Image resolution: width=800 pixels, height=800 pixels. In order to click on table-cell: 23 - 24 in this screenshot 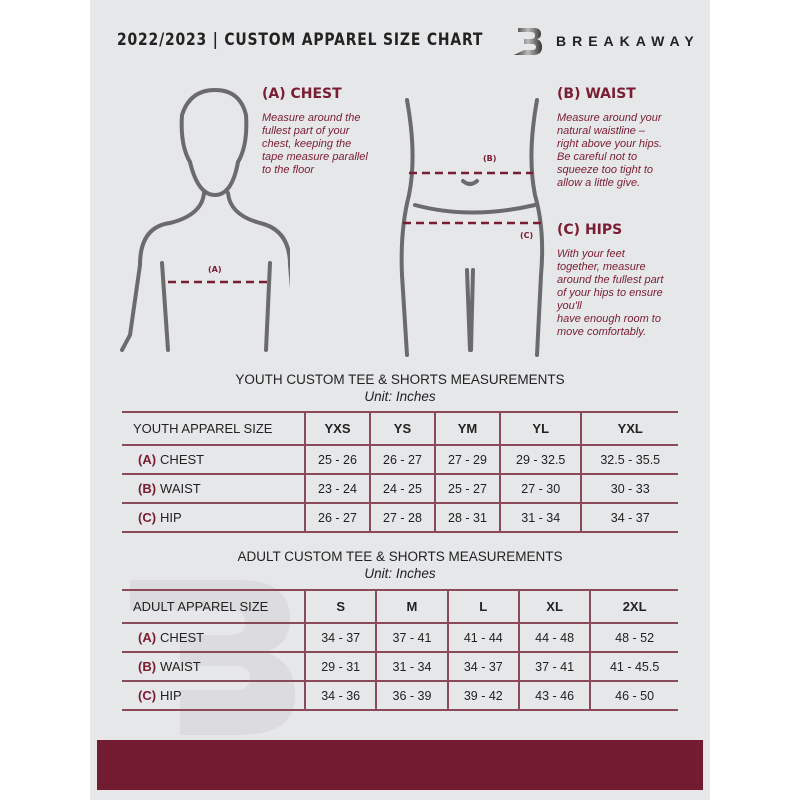, I will do `click(337, 488)`.